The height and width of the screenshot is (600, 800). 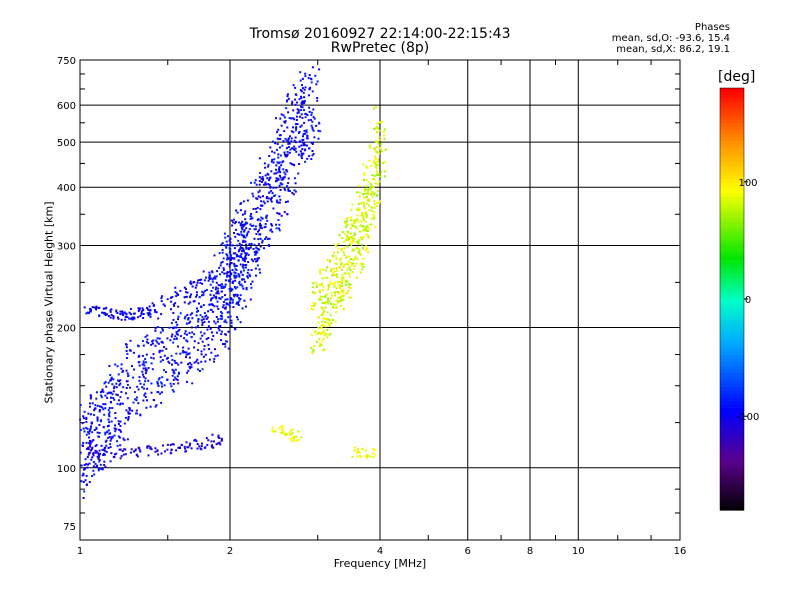 What do you see at coordinates (680, 551) in the screenshot?
I see `x-tick-label: 16` at bounding box center [680, 551].